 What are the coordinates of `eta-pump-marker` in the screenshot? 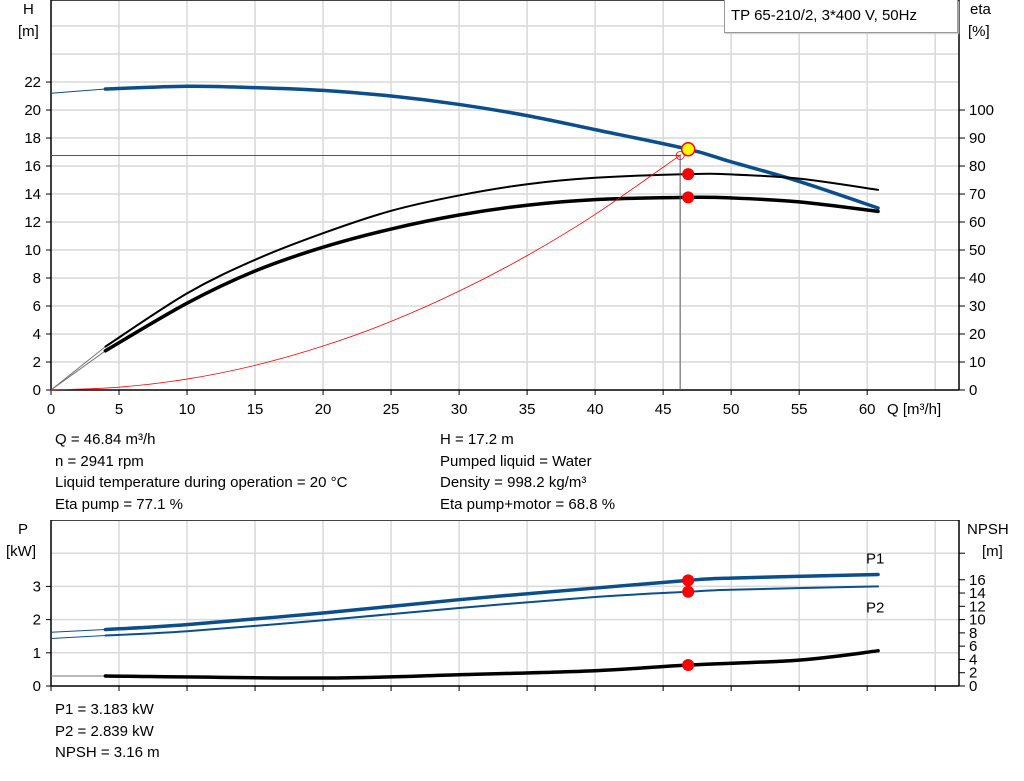 It's located at (688, 174).